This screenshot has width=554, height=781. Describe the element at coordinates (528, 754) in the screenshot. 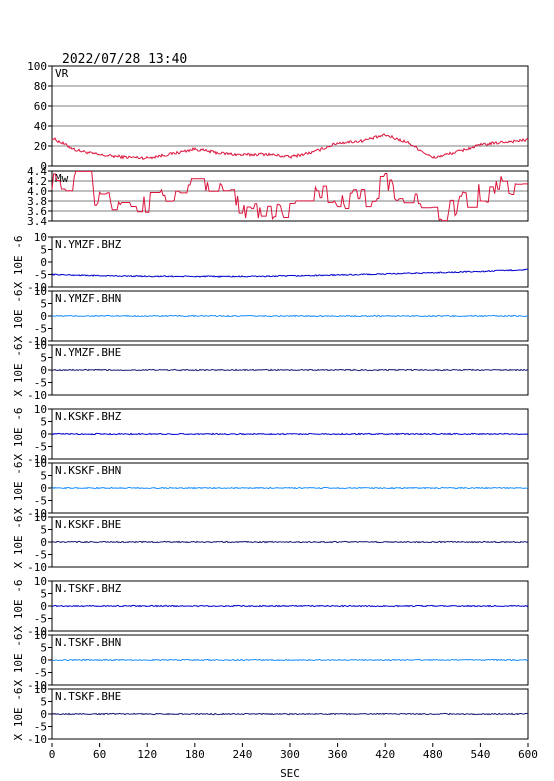

I see `x-tick-label: 600` at that location.